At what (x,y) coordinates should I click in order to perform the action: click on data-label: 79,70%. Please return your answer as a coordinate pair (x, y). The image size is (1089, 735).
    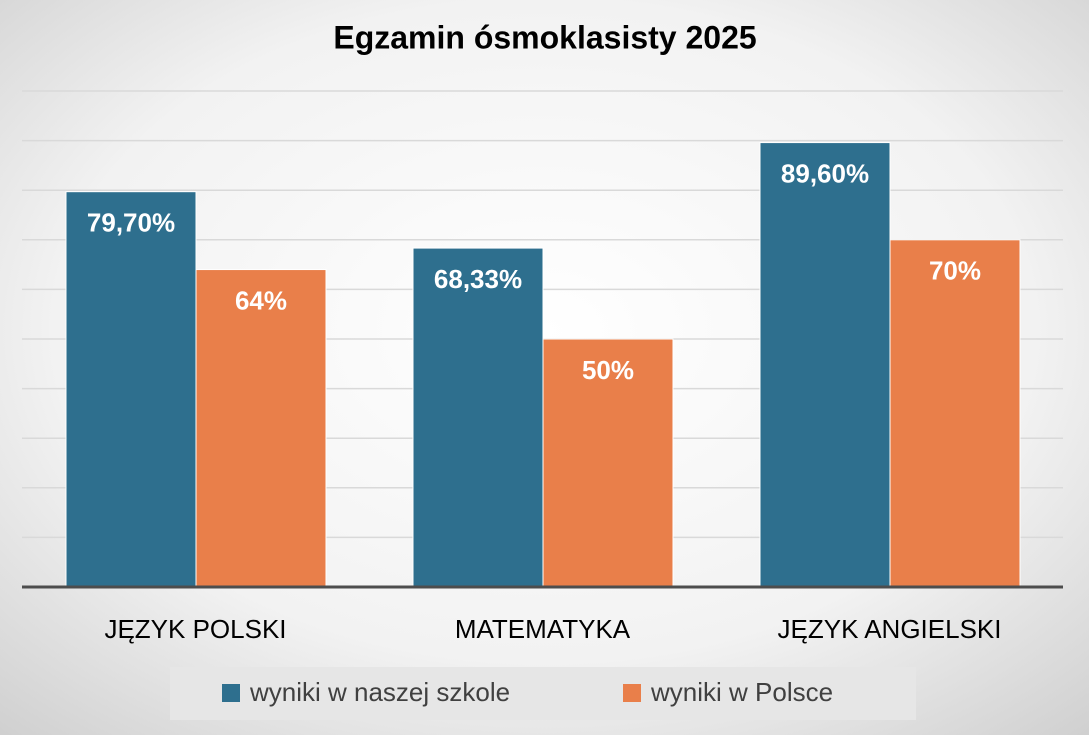
    Looking at the image, I should click on (131, 223).